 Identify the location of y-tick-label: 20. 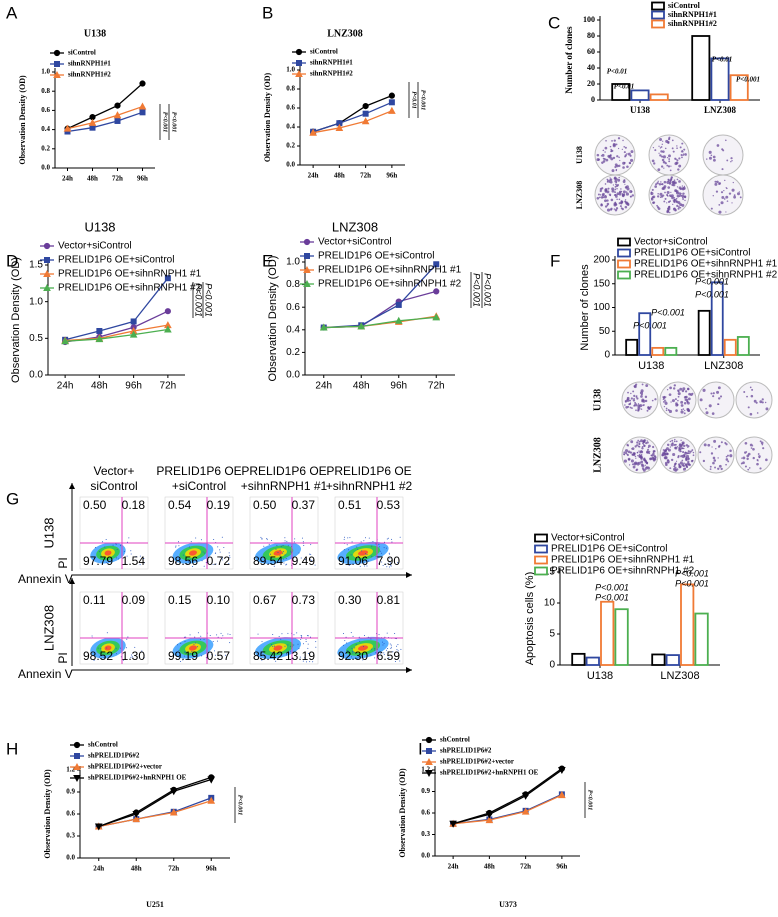
(591, 83).